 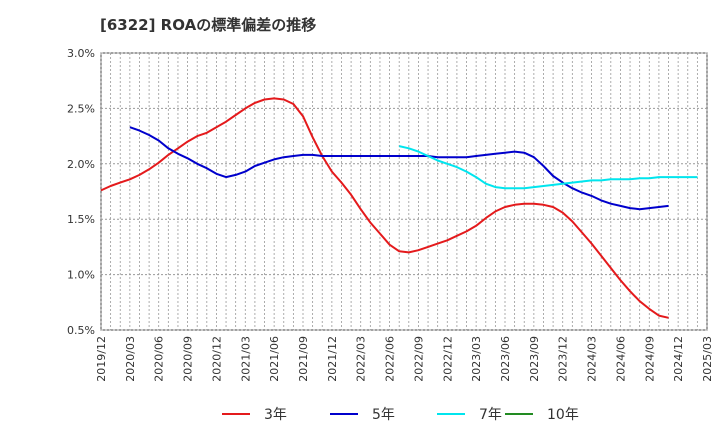 I want to click on x-tick-label: 2021/03, so click(x=245, y=359).